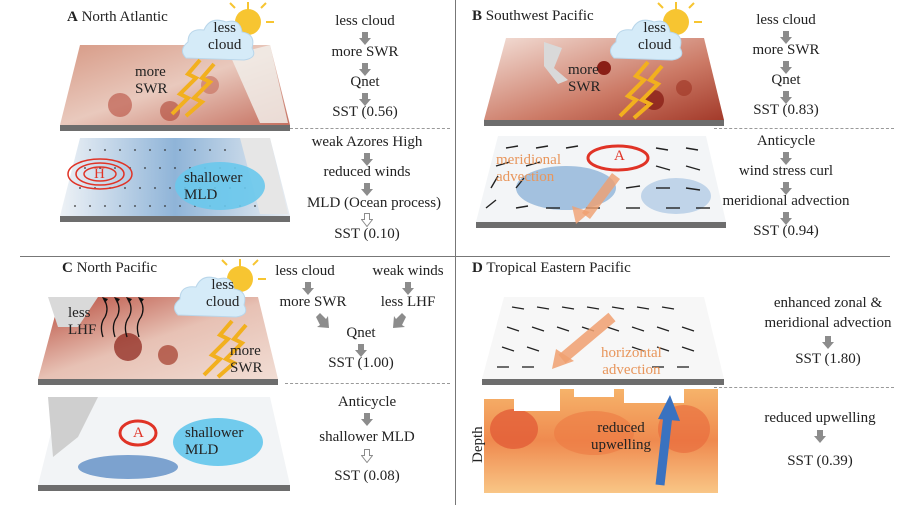 This screenshot has height=505, width=899. I want to click on panel-c-mld-label: shallower MLD, so click(214, 441).